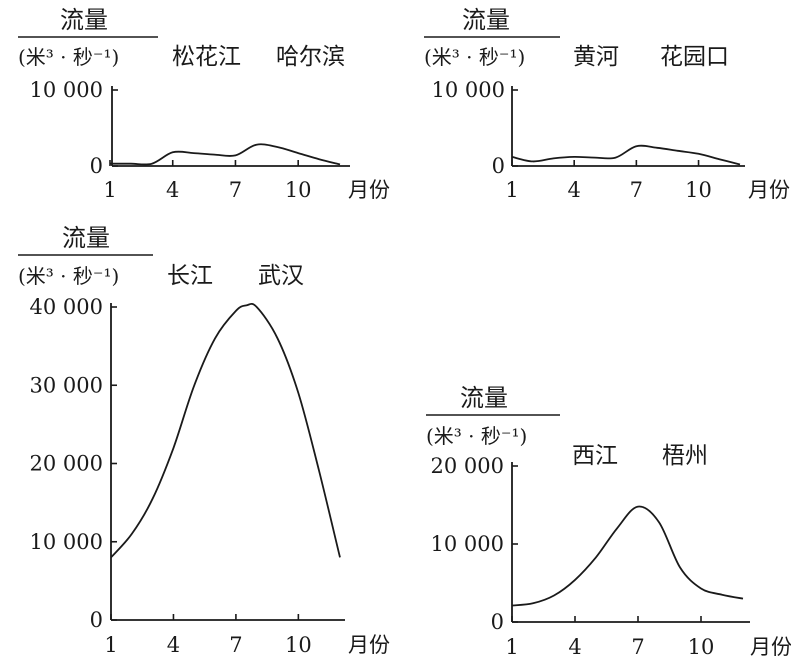 This screenshot has width=791, height=666. I want to click on y-tick-label: 40 000, so click(66, 307).